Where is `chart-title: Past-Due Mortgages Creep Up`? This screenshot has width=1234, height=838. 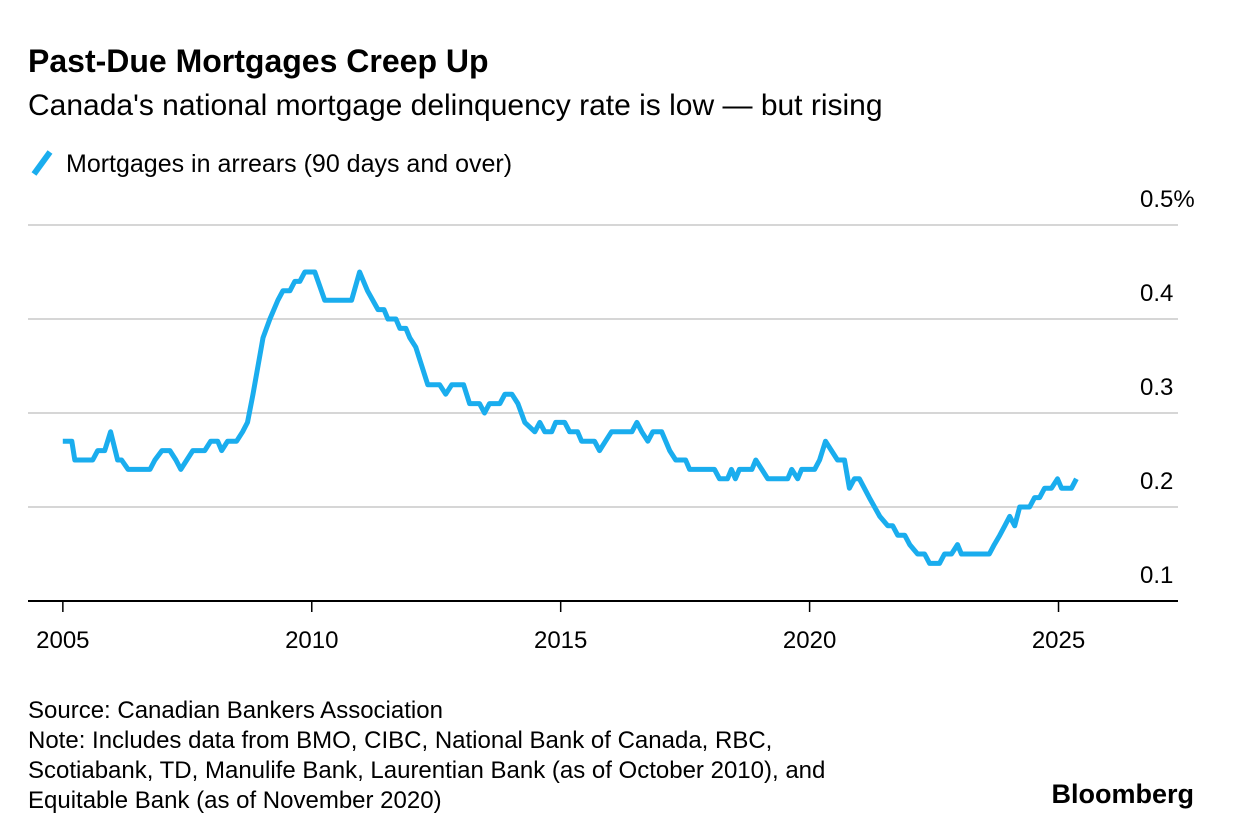
chart-title: Past-Due Mortgages Creep Up is located at coordinates (258, 61).